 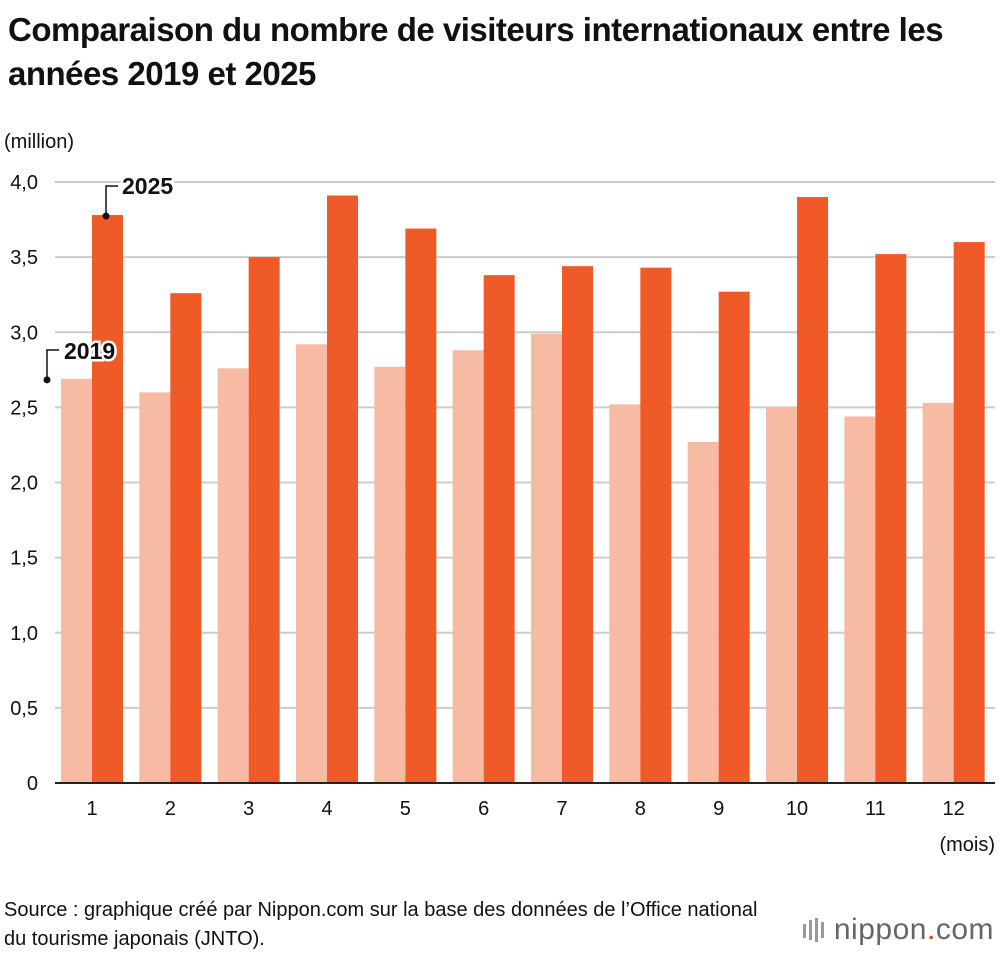 I want to click on x-tick-label: 2, so click(x=170, y=809).